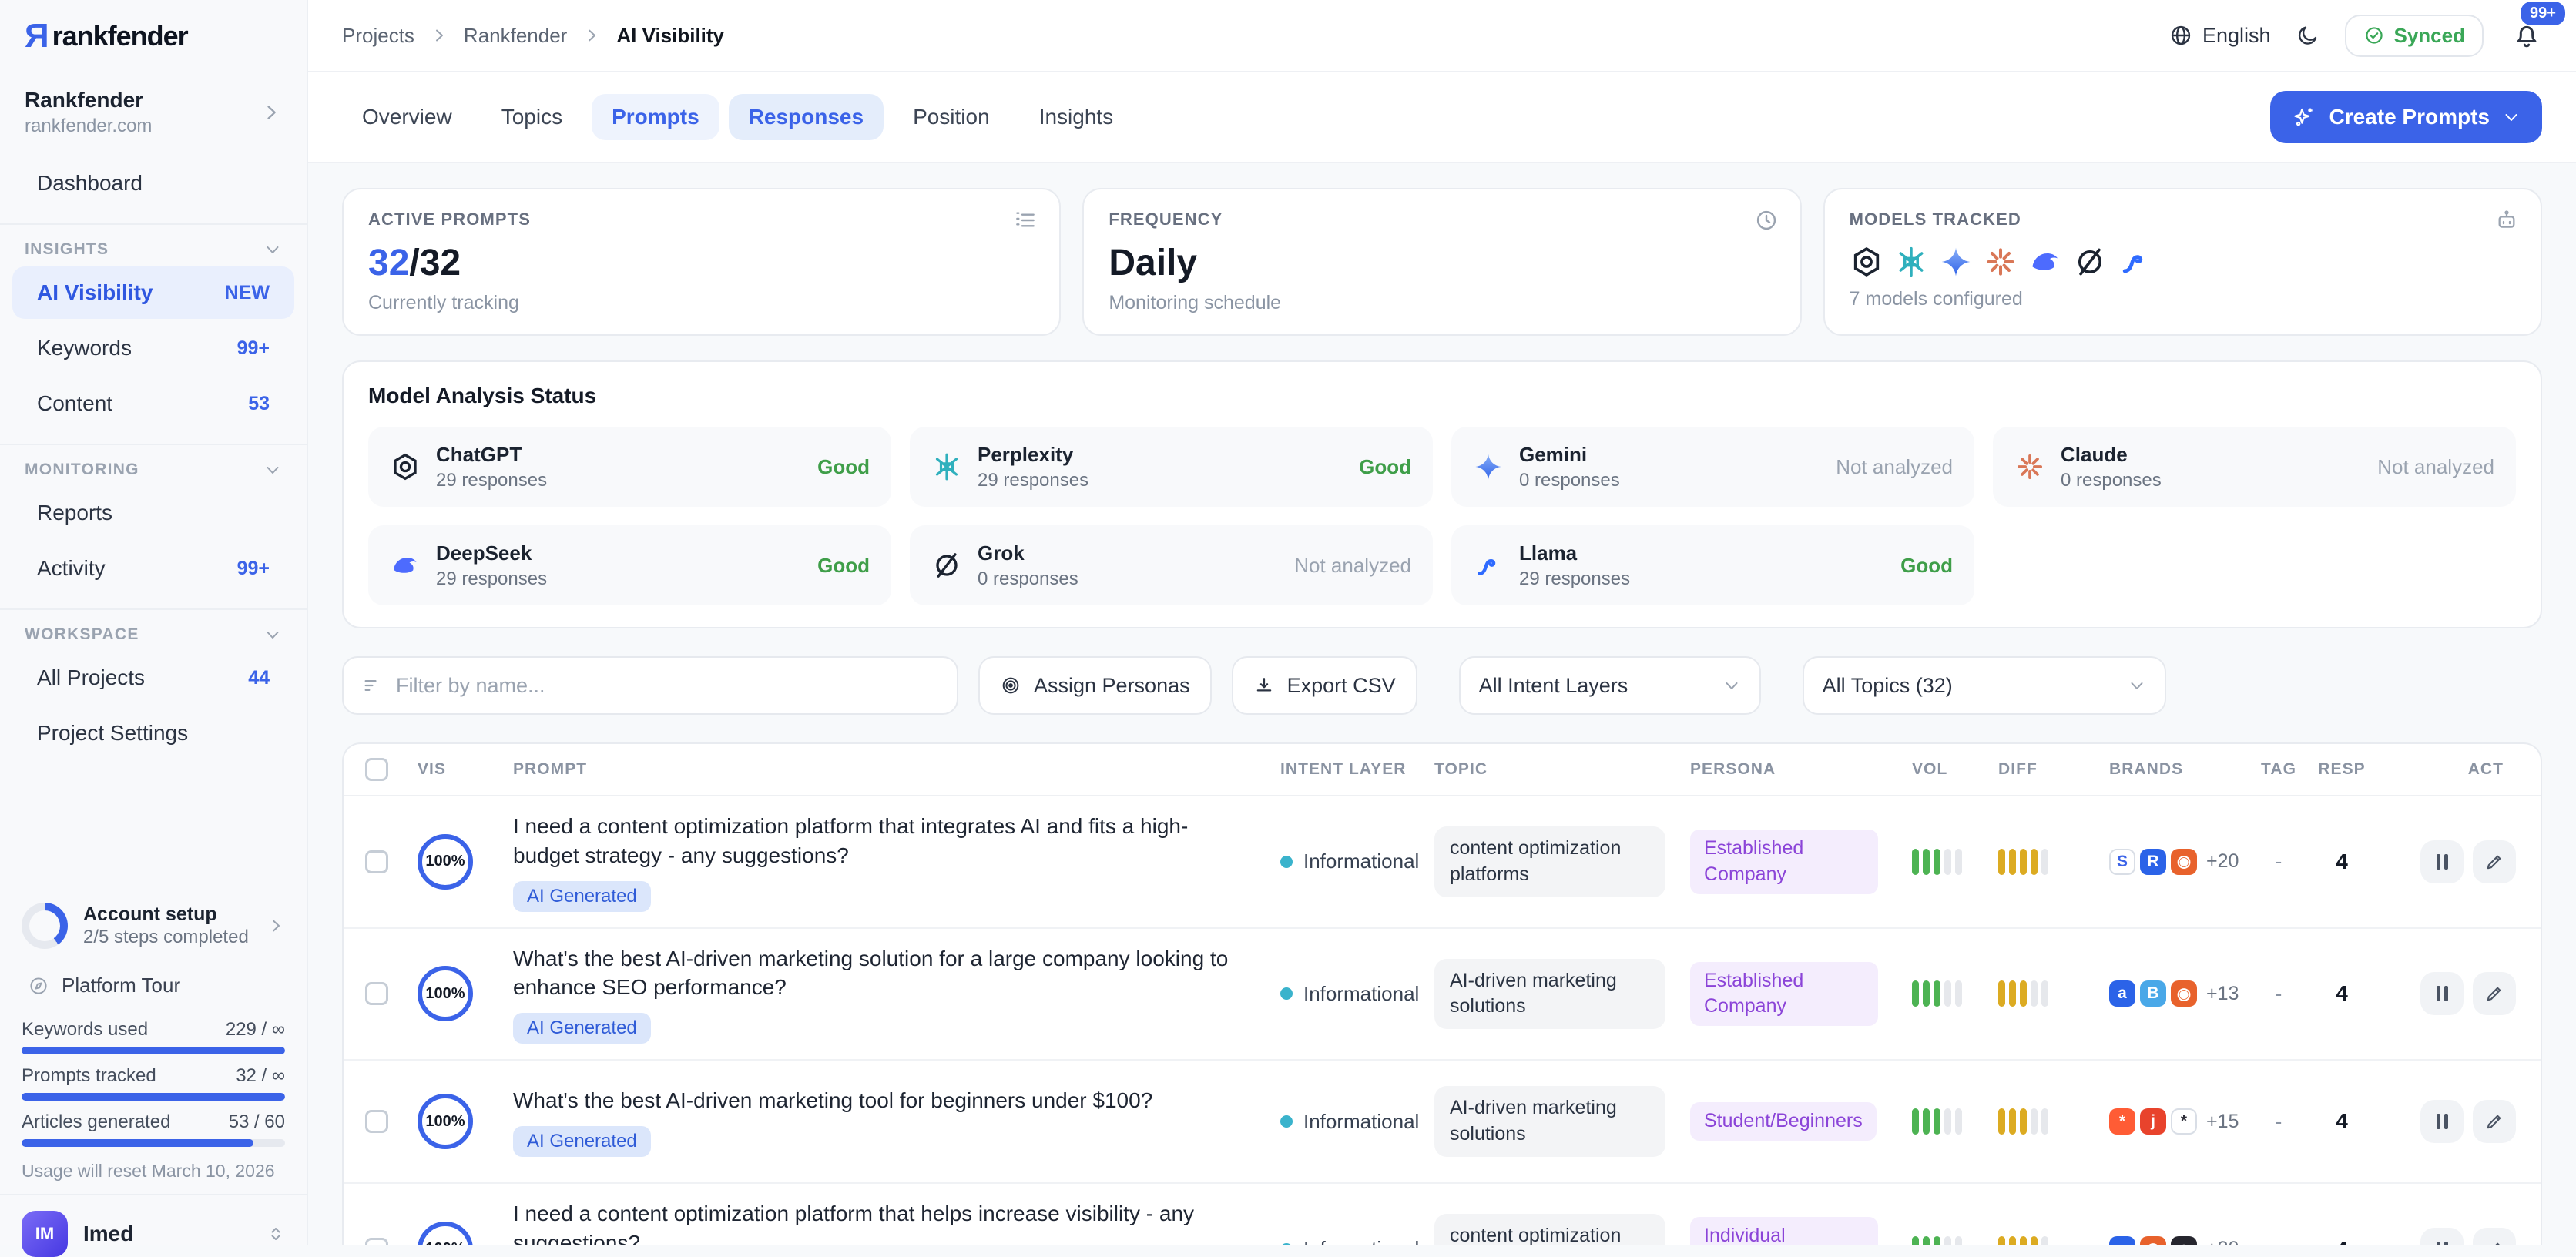  What do you see at coordinates (443, 303) in the screenshot?
I see `card-subtitle: Currently tracking` at bounding box center [443, 303].